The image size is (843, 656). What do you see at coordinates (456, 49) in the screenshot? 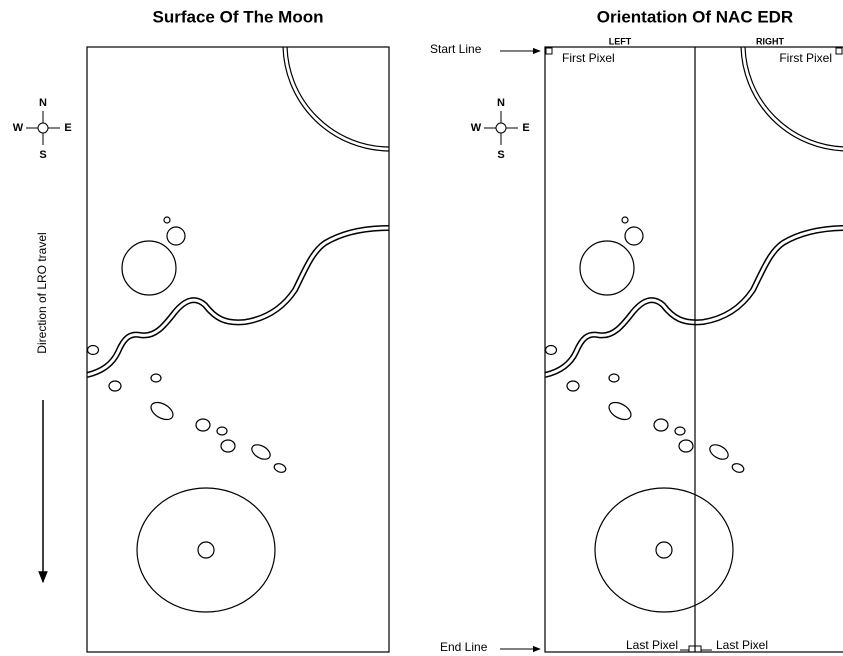
I see `start-line-label: Start Line` at bounding box center [456, 49].